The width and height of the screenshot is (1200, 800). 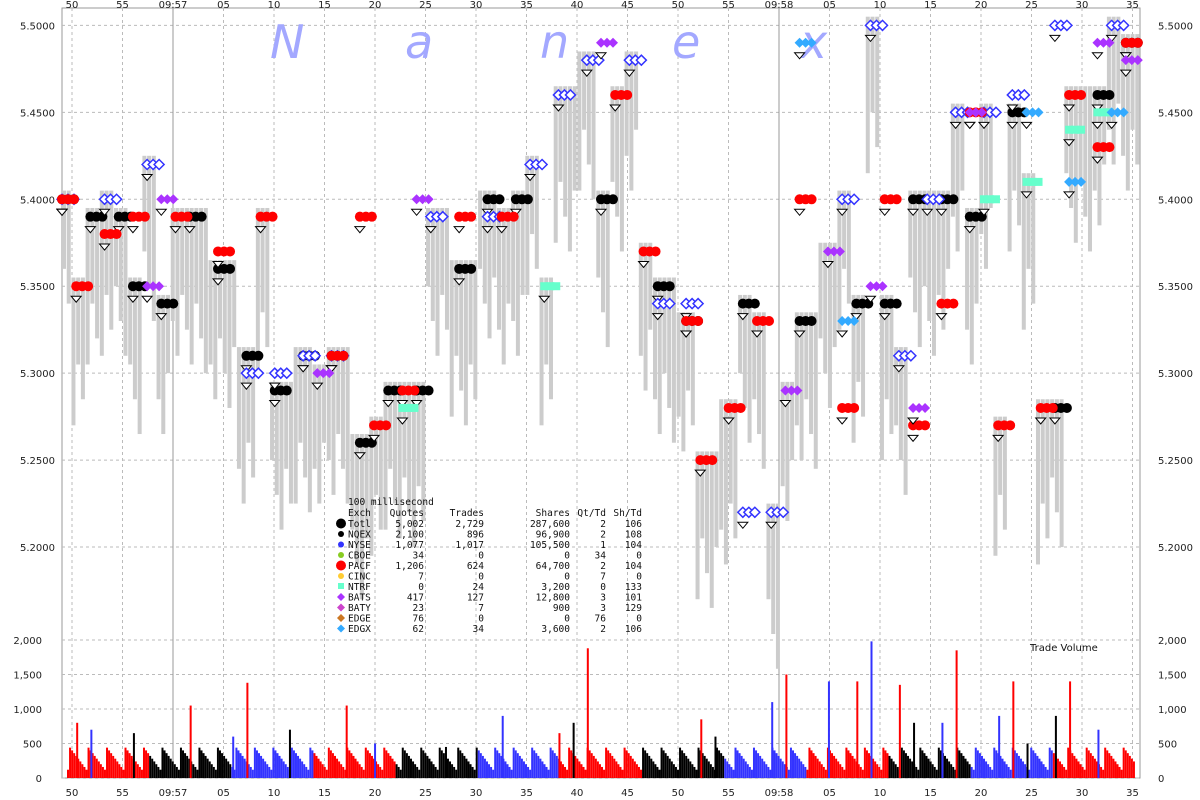 I want to click on price-tick-label: 5.2000, so click(x=37, y=548).